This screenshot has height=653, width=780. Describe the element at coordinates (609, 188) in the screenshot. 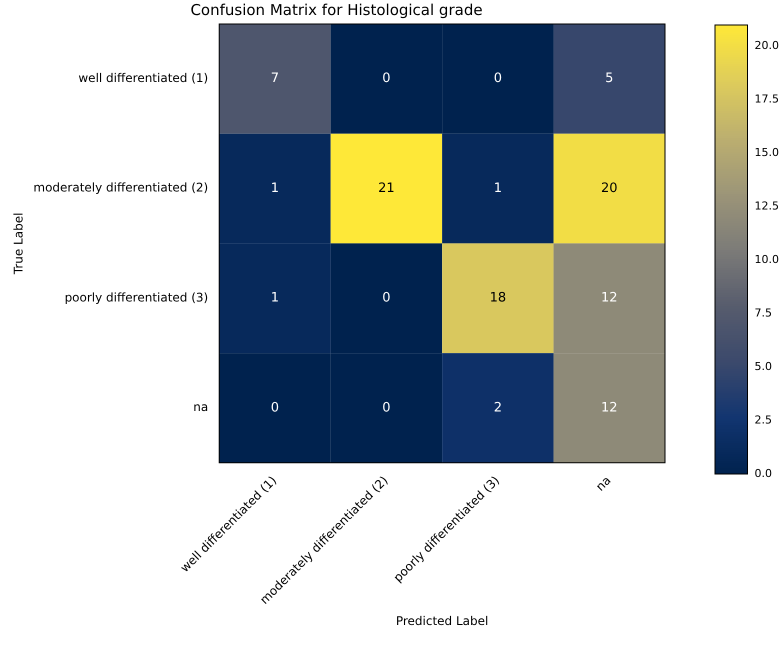

I see `data-label: 20` at that location.